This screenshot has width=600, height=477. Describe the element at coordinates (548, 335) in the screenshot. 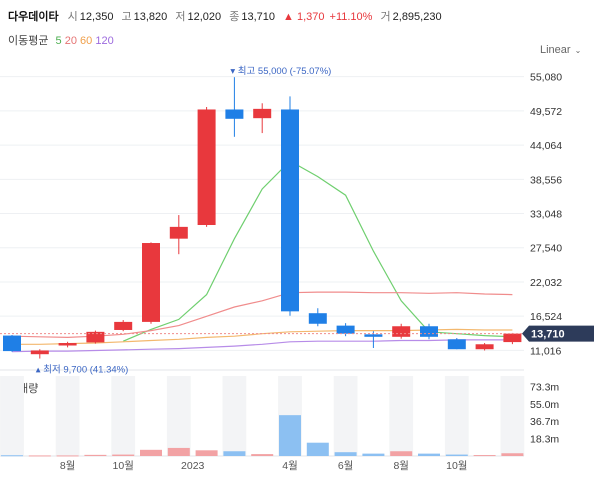

I see `current-price-label: 13,710` at that location.